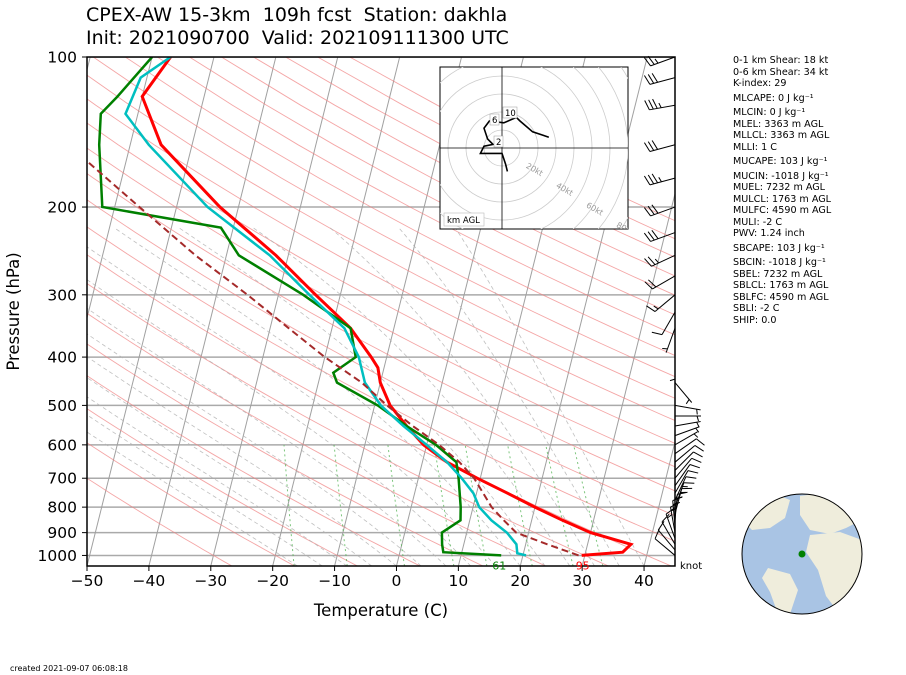  Describe the element at coordinates (756, 308) in the screenshot. I see `index-line: SBLI: -2 C` at that location.